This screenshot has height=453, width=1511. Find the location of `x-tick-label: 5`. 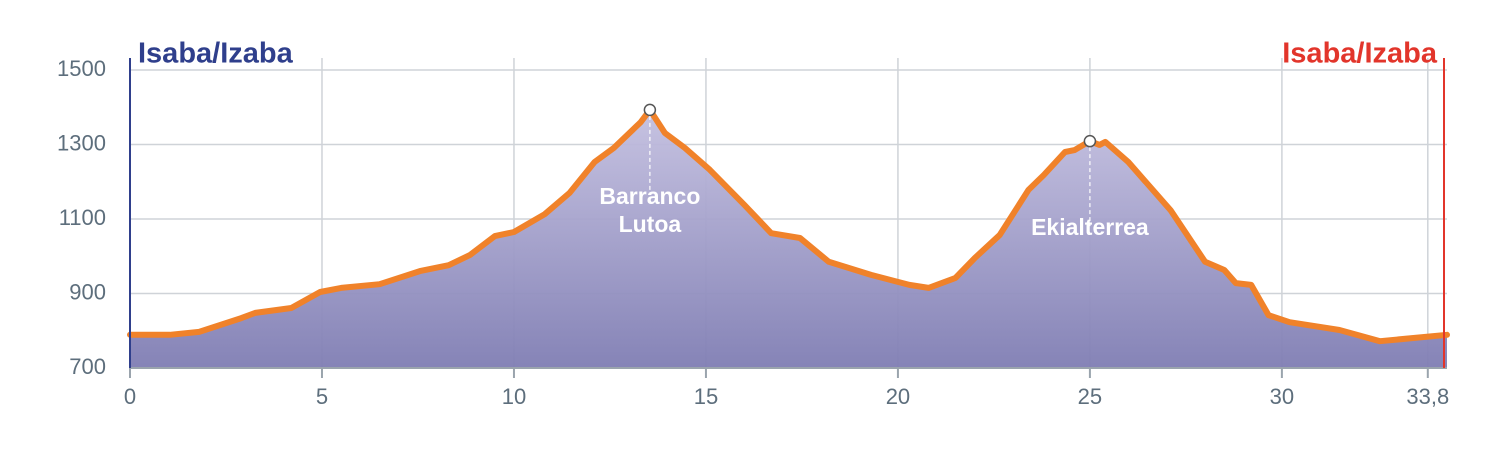

x-tick-label: 5 is located at coordinates (322, 396).